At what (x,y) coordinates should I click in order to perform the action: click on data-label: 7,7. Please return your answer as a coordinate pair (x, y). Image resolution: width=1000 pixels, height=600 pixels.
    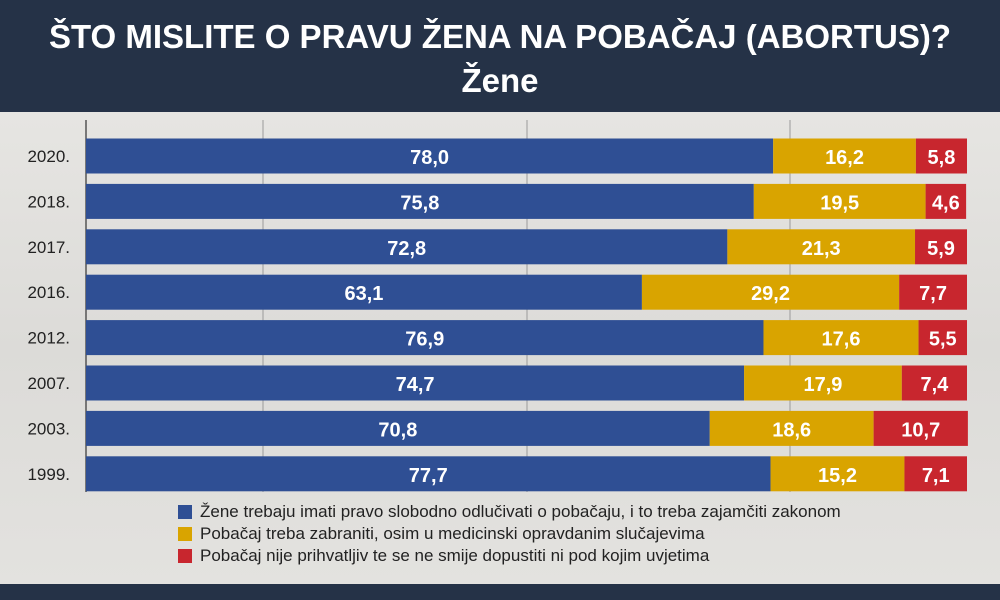
    Looking at the image, I should click on (933, 294).